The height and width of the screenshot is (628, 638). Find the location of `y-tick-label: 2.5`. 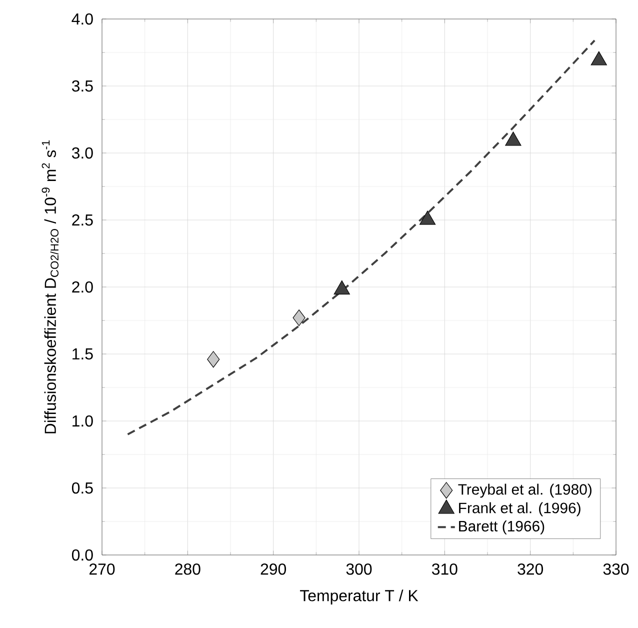

y-tick-label: 2.5 is located at coordinates (82, 220).